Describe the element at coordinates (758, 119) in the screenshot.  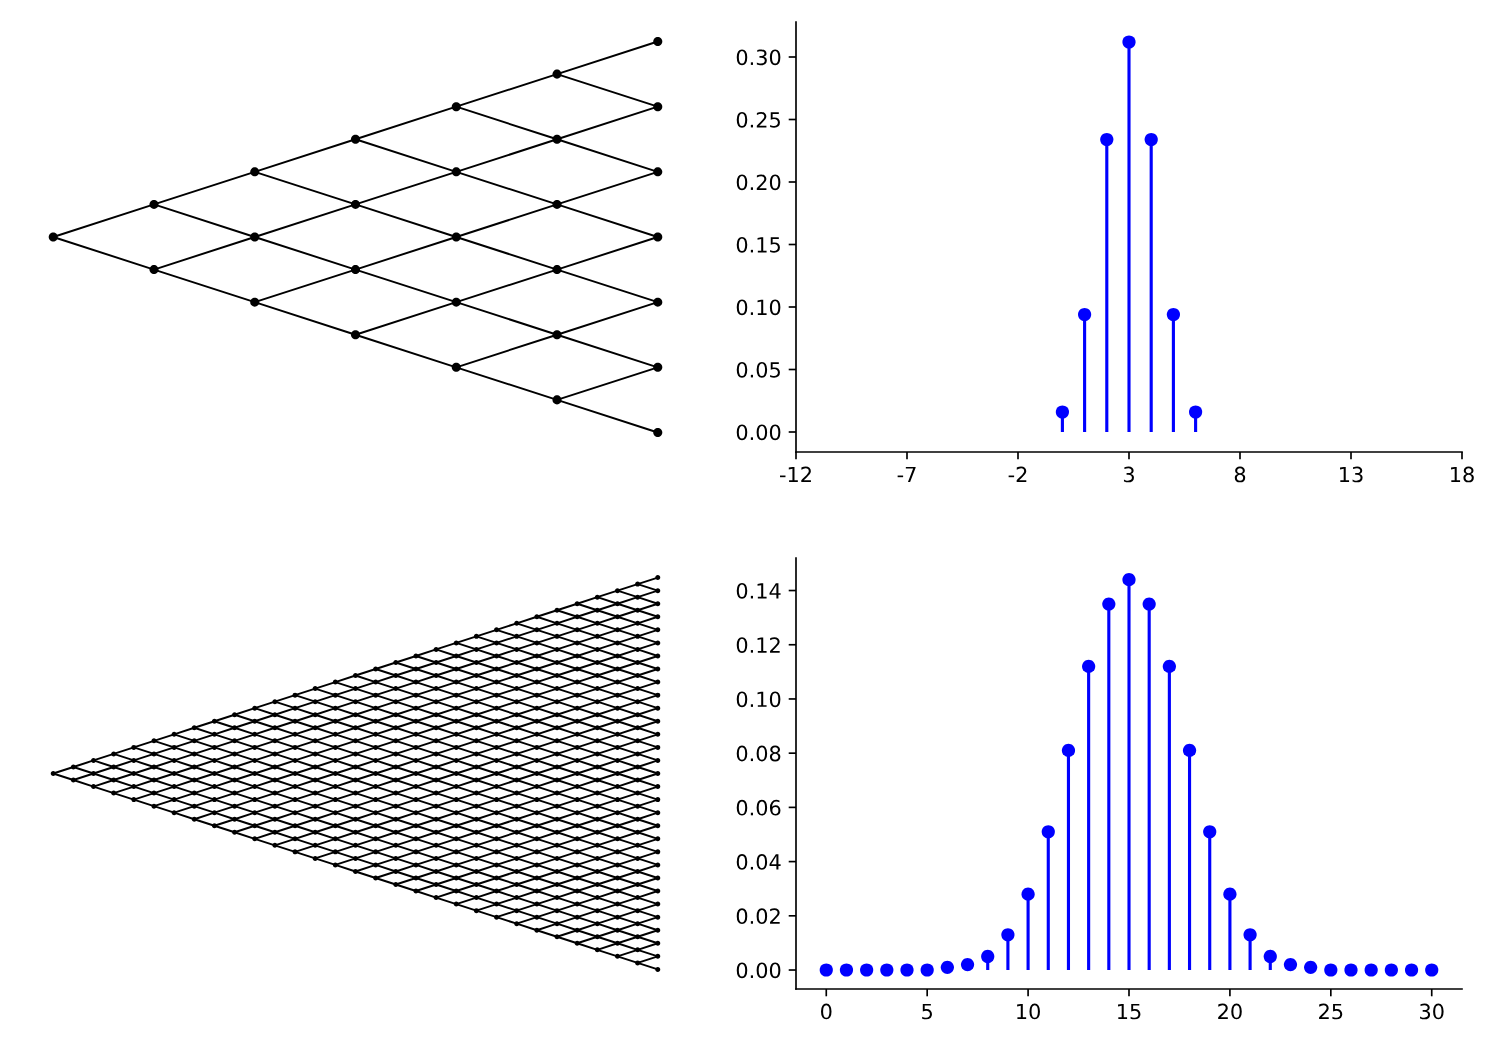
I see `y-tick-label: 0.25` at that location.